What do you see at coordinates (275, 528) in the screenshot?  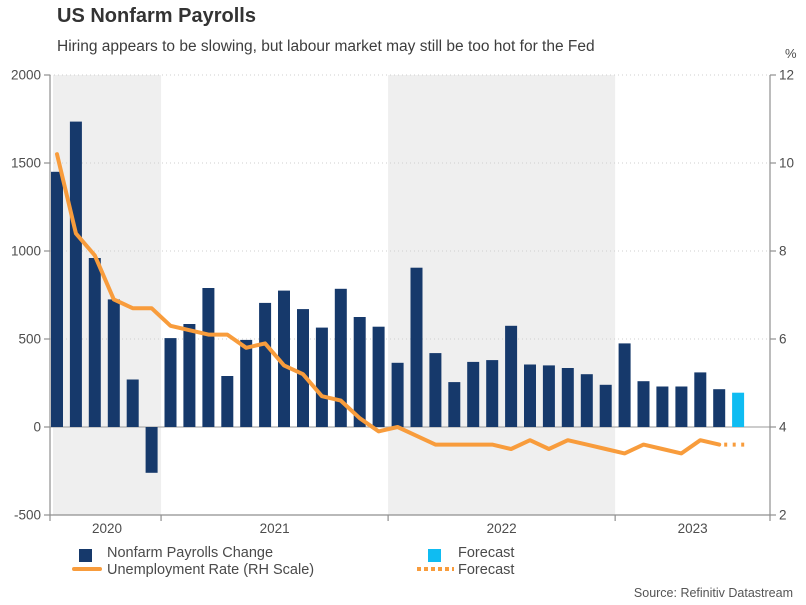 I see `x-axis-year-label: 2021` at bounding box center [275, 528].